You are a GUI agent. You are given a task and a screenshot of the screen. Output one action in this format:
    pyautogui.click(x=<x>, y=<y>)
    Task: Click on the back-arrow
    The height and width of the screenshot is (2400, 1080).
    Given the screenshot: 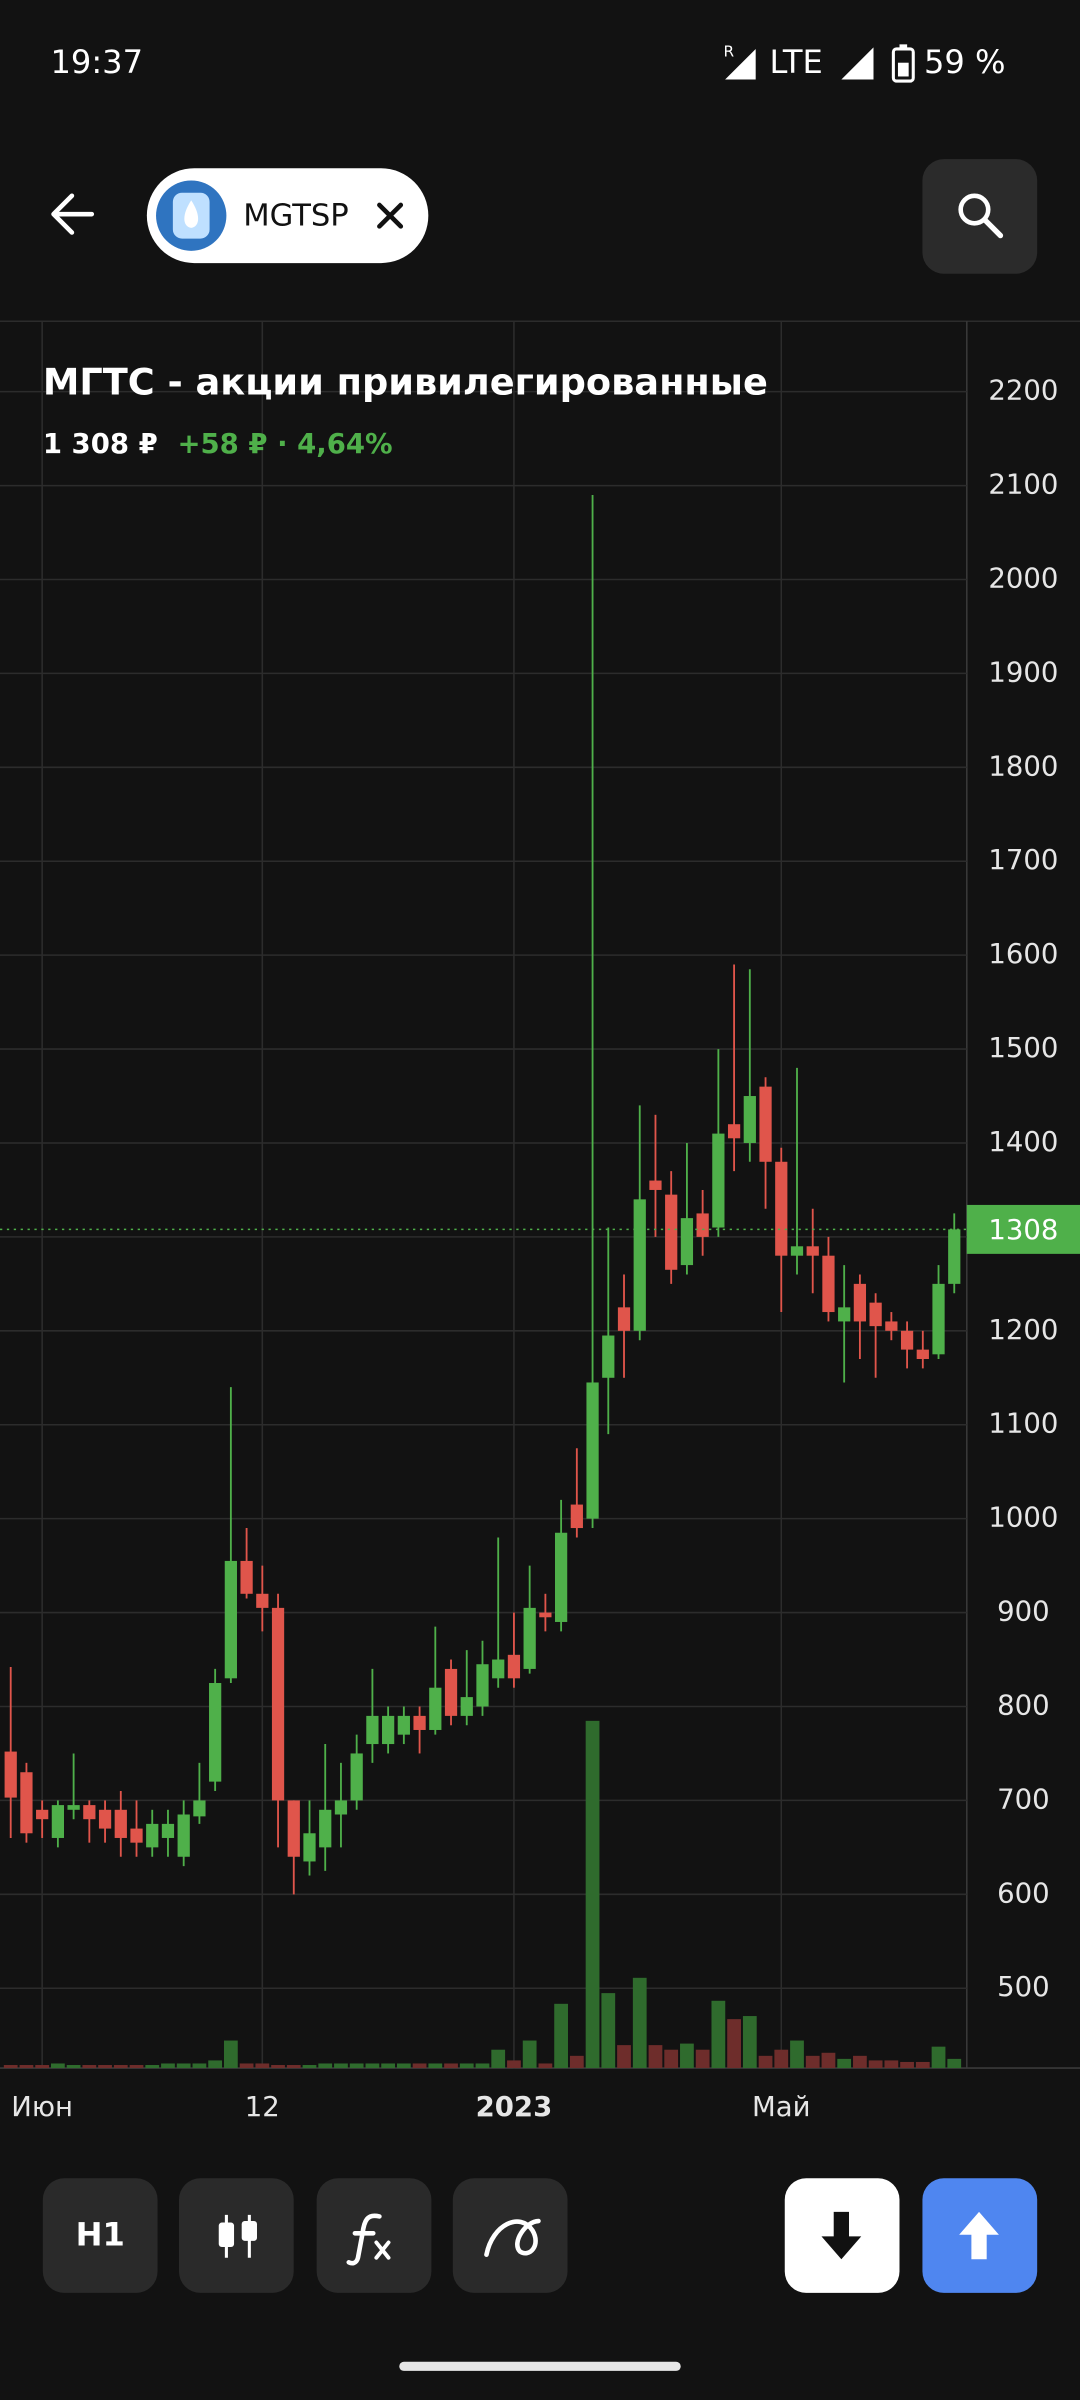 What is the action you would take?
    pyautogui.click(x=73, y=214)
    